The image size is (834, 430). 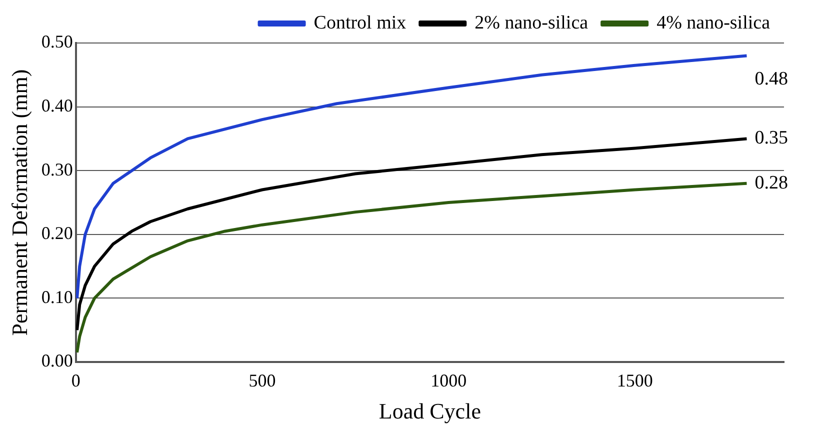 What do you see at coordinates (448, 380) in the screenshot?
I see `x-tick-label: 1000` at bounding box center [448, 380].